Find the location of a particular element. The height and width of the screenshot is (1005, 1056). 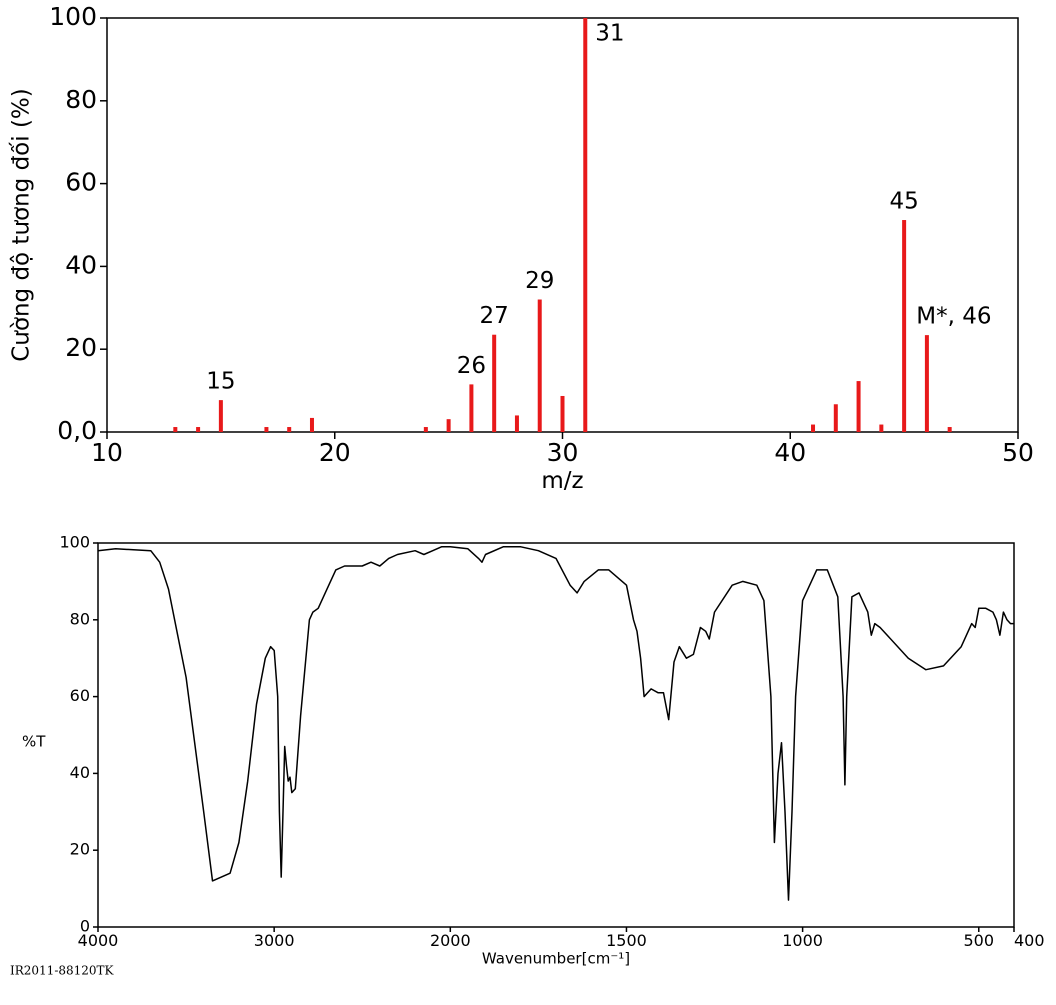

annotation: 26 is located at coordinates (471, 366).